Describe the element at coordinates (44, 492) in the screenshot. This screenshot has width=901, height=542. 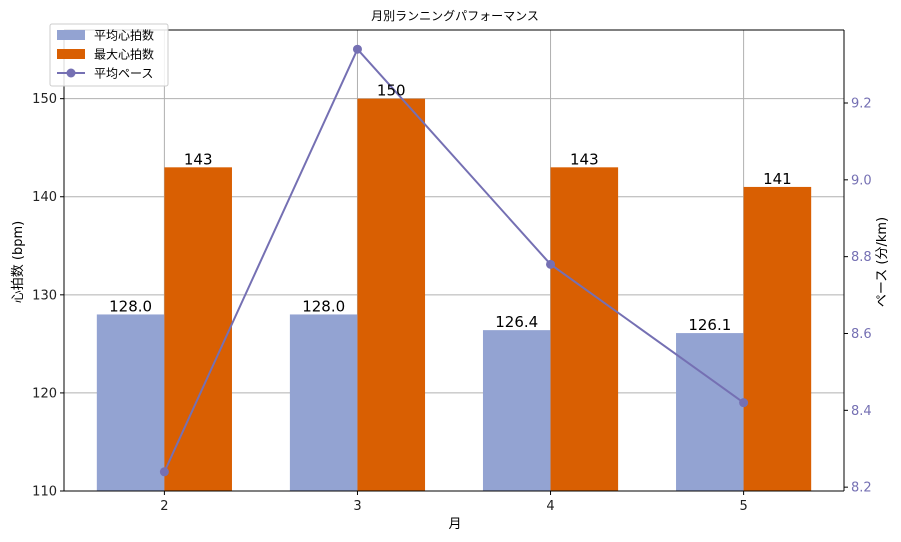
I see `y-tick-label: 110` at that location.